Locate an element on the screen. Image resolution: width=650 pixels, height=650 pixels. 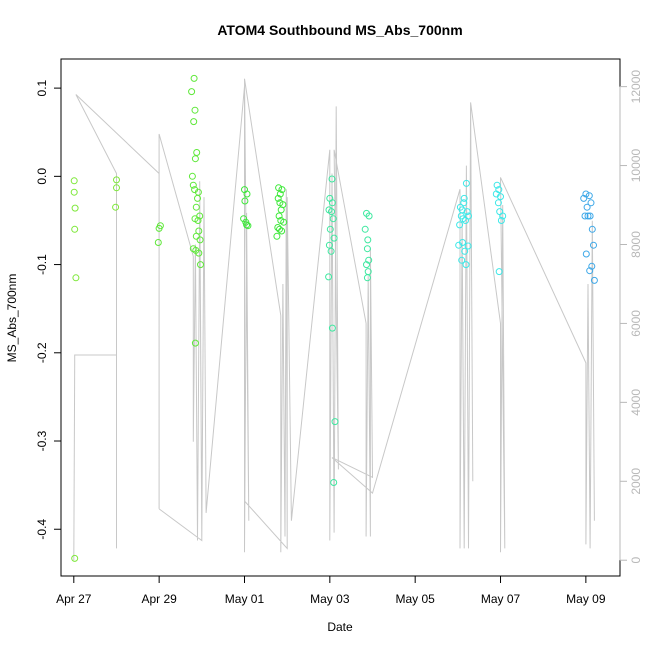
y2-tick-label: 10000 is located at coordinates (636, 166).